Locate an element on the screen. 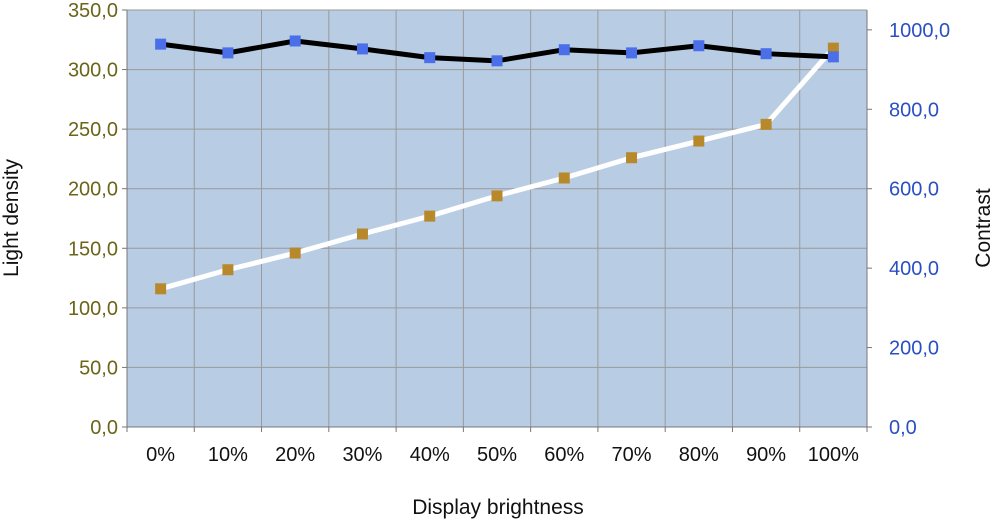 The width and height of the screenshot is (1000, 521). x-tick-label: 90% is located at coordinates (766, 455).